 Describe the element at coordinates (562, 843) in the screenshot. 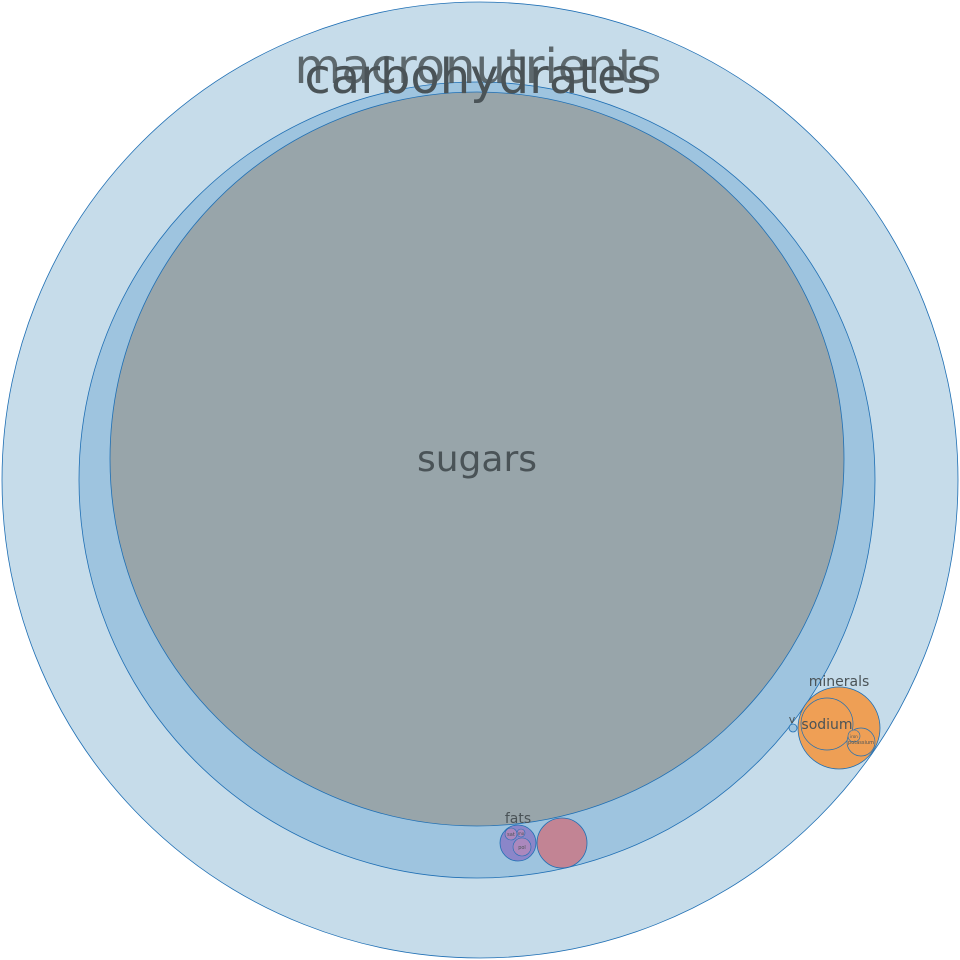

I see `protein-bubble` at that location.